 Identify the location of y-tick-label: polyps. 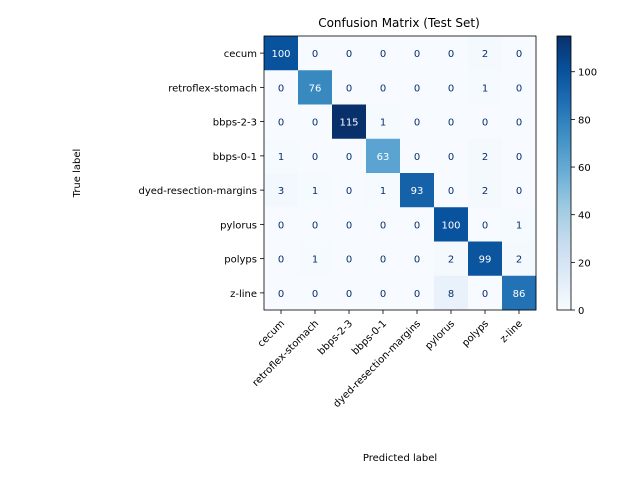
(240, 260).